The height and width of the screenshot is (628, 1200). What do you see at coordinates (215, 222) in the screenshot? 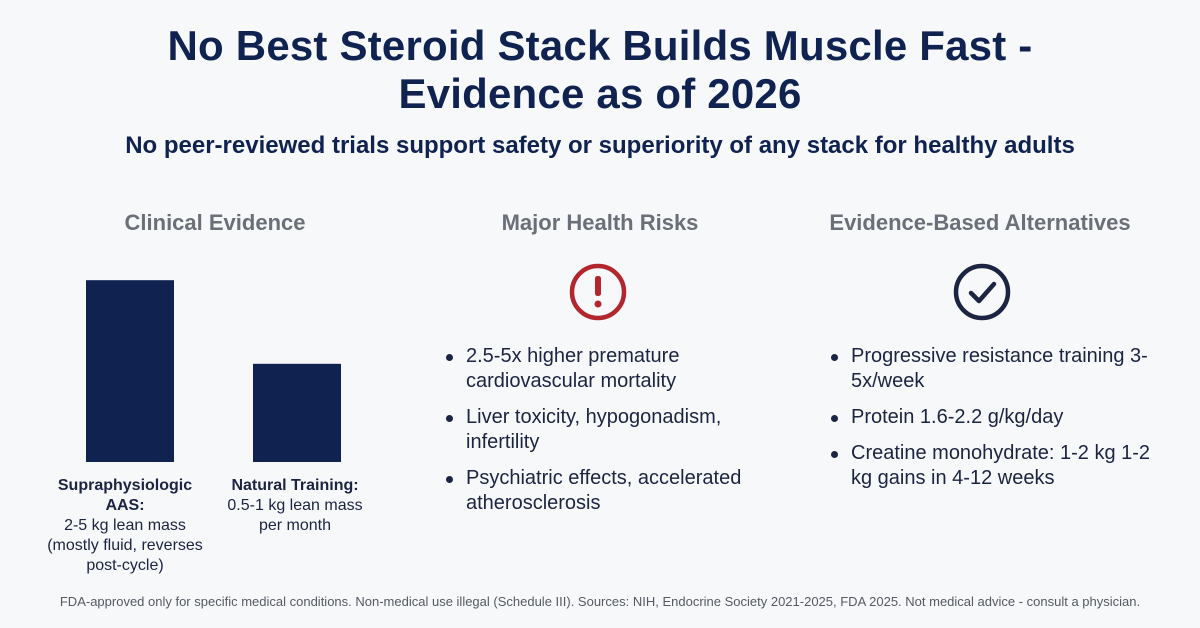
I see `clinical-evidence-heading: Clinical Evidence` at bounding box center [215, 222].